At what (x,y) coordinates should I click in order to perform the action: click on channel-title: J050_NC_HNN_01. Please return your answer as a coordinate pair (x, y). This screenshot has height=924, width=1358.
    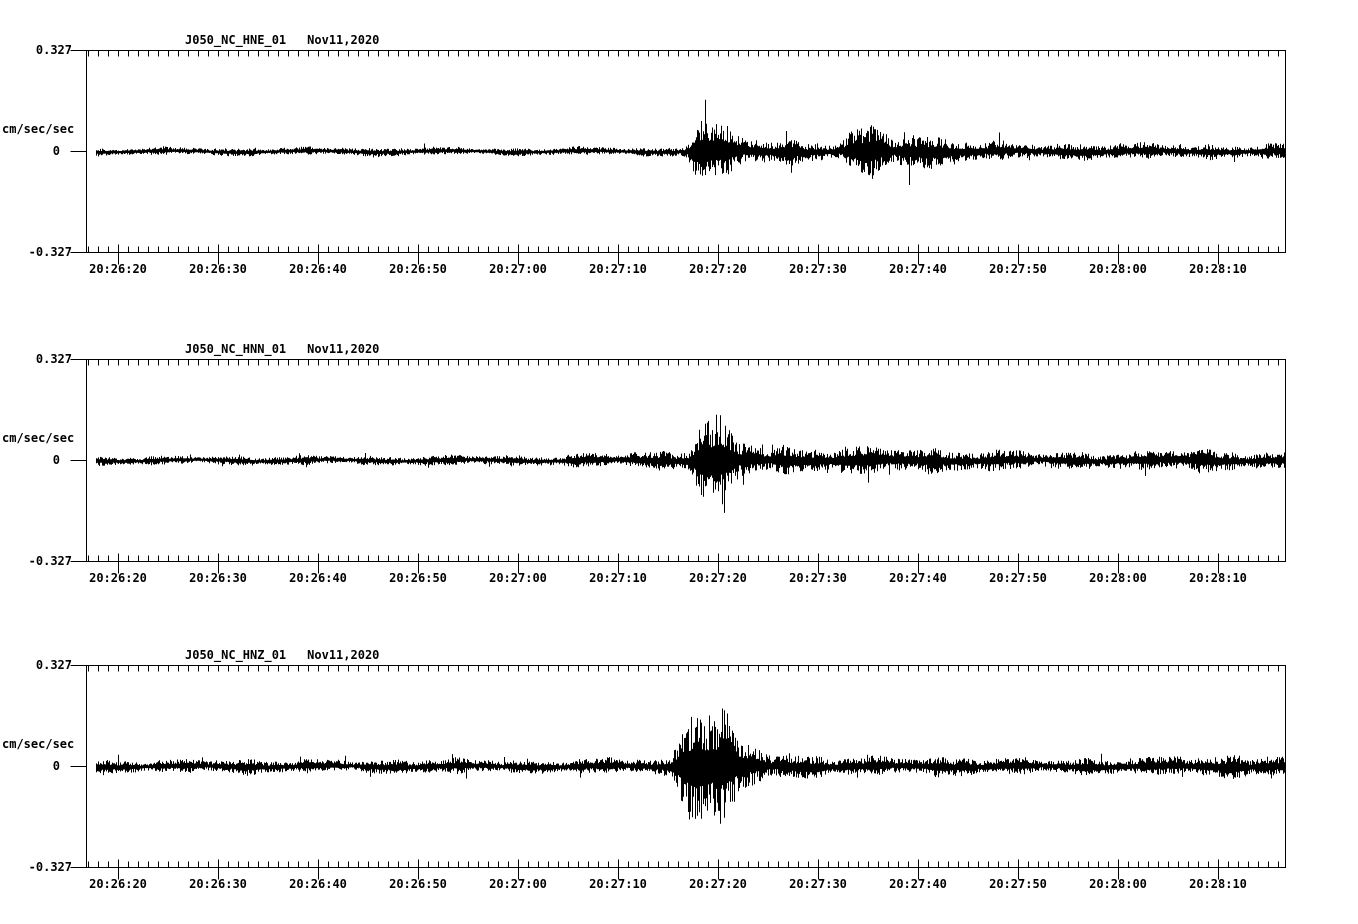
    Looking at the image, I should click on (236, 349).